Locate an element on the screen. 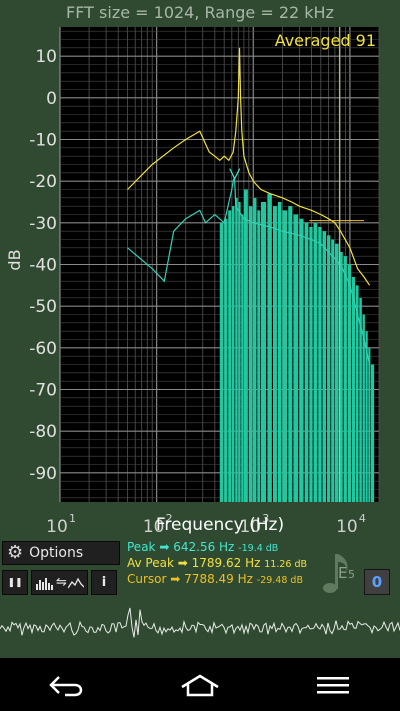  av-peak-value: 1789.62 Hz is located at coordinates (226, 563).